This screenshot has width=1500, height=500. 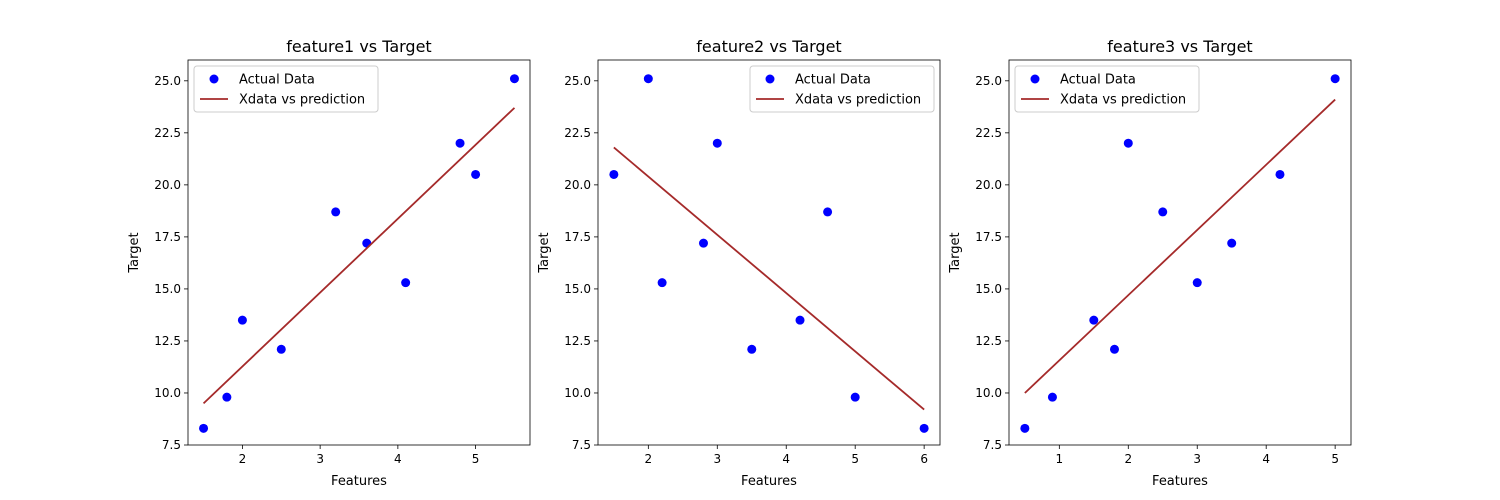 I want to click on x-tick-label: 1, so click(x=1060, y=459).